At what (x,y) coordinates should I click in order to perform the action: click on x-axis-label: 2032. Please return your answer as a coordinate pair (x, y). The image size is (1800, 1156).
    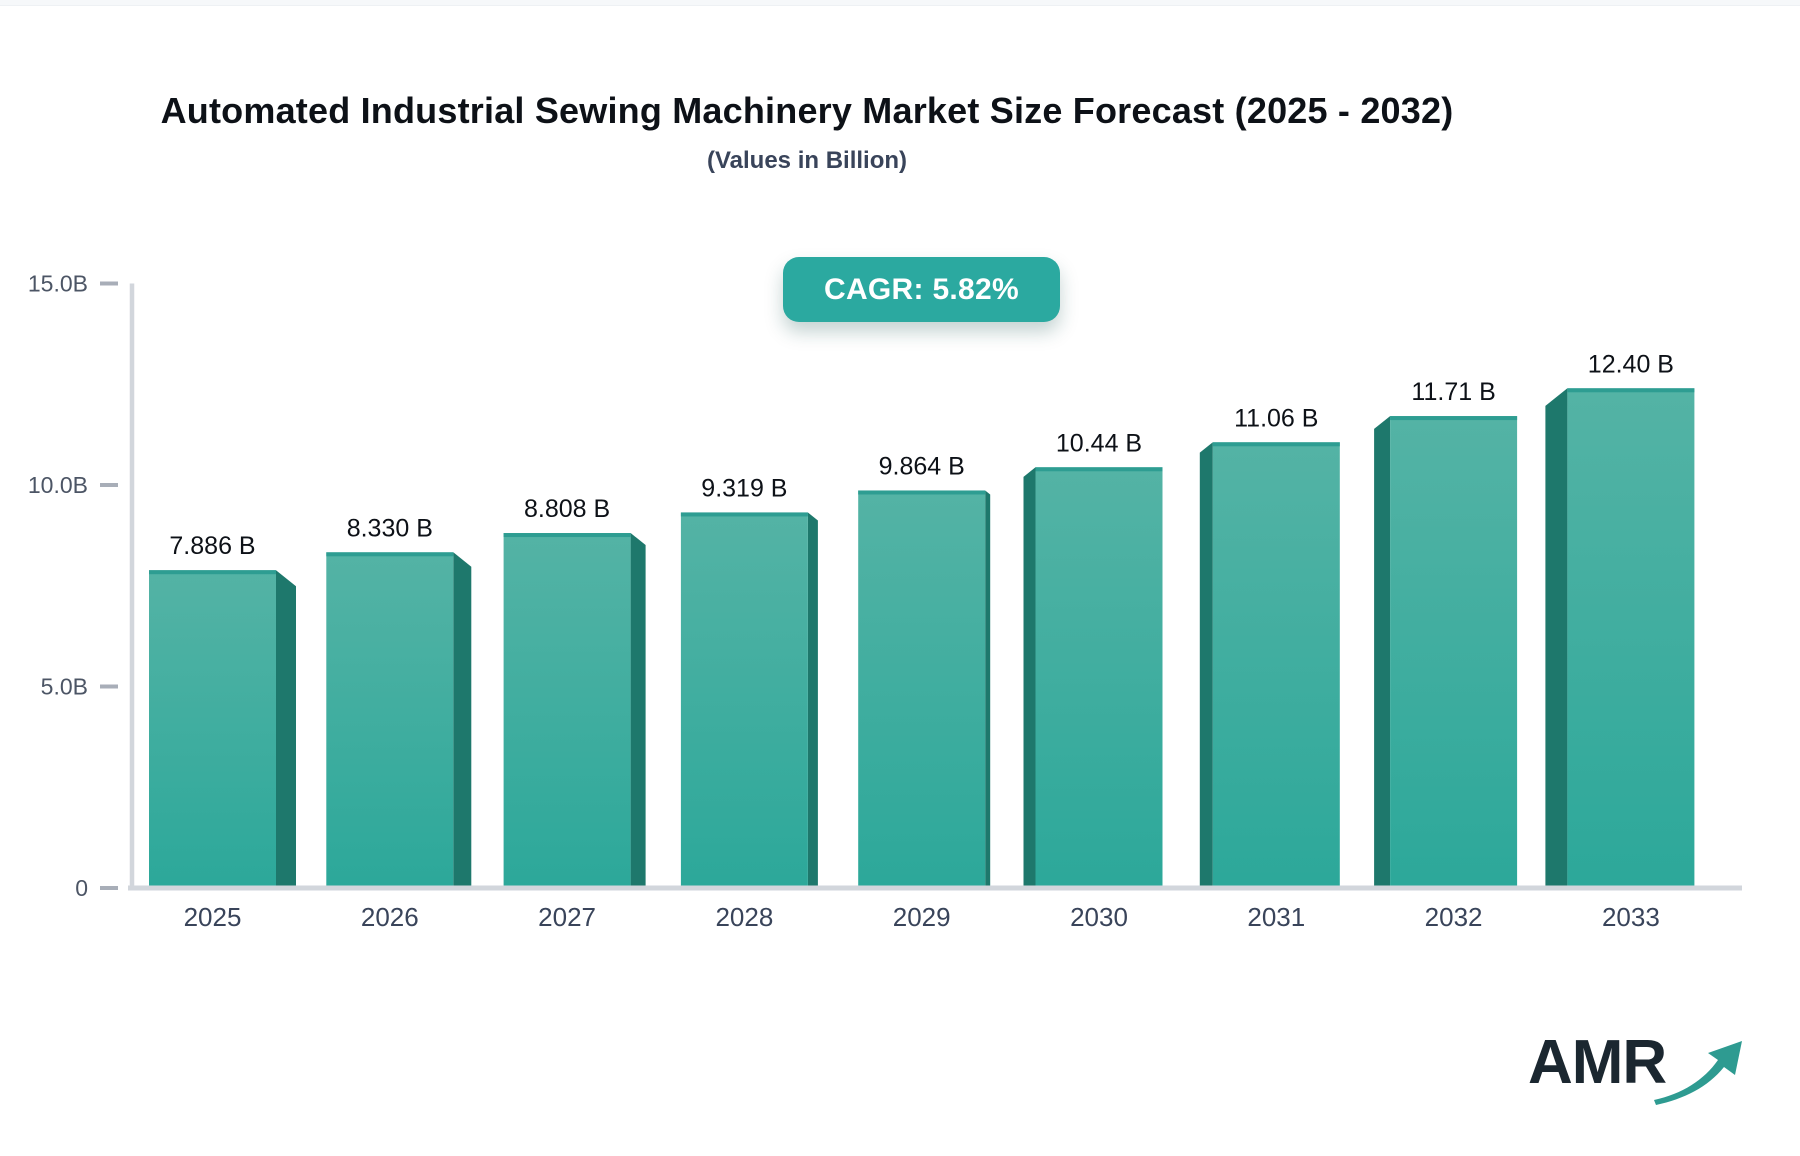
    Looking at the image, I should click on (1454, 917).